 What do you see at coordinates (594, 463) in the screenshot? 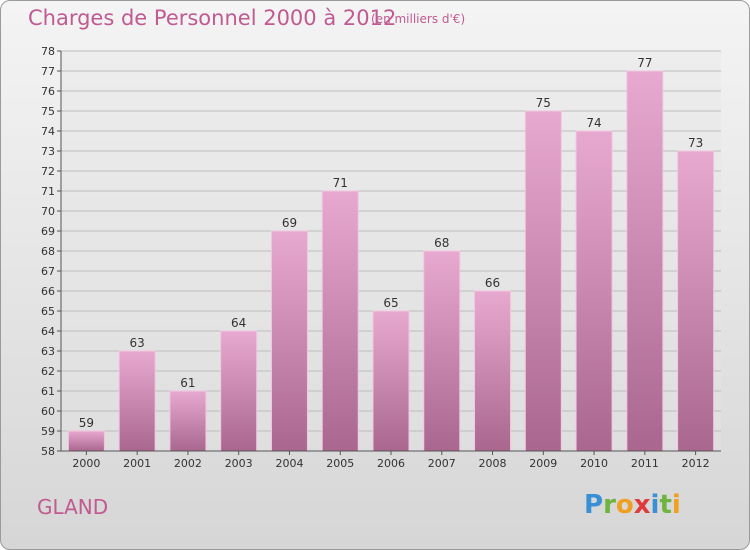
I see `x-tick-label: 2010` at bounding box center [594, 463].